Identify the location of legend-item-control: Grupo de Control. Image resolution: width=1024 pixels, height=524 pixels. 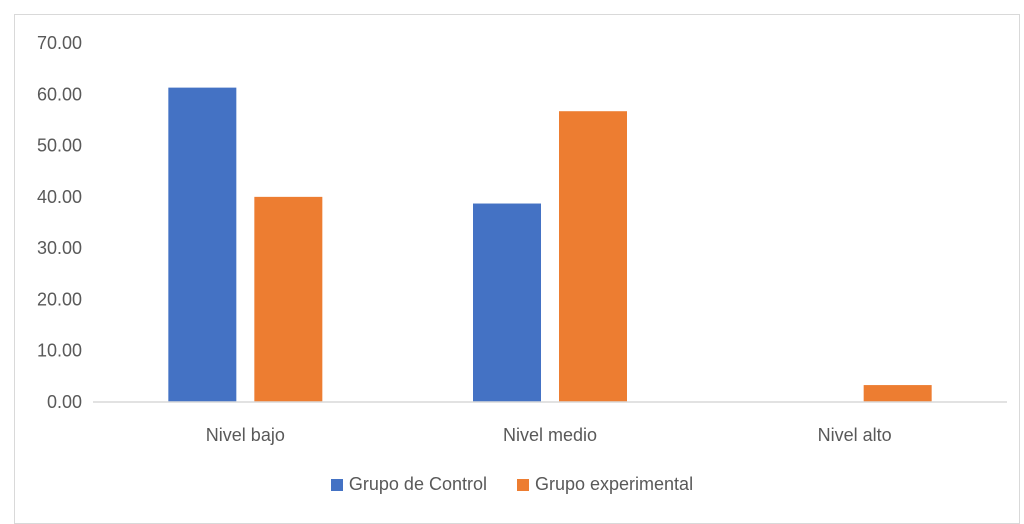
(408, 484).